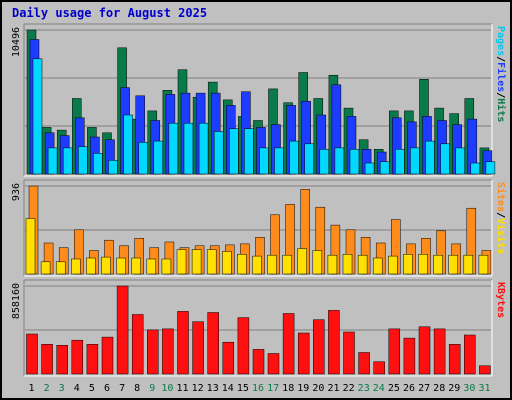 This screenshot has height=400, width=512. I want to click on x-tick-label-day-30: 30, so click(469, 388).